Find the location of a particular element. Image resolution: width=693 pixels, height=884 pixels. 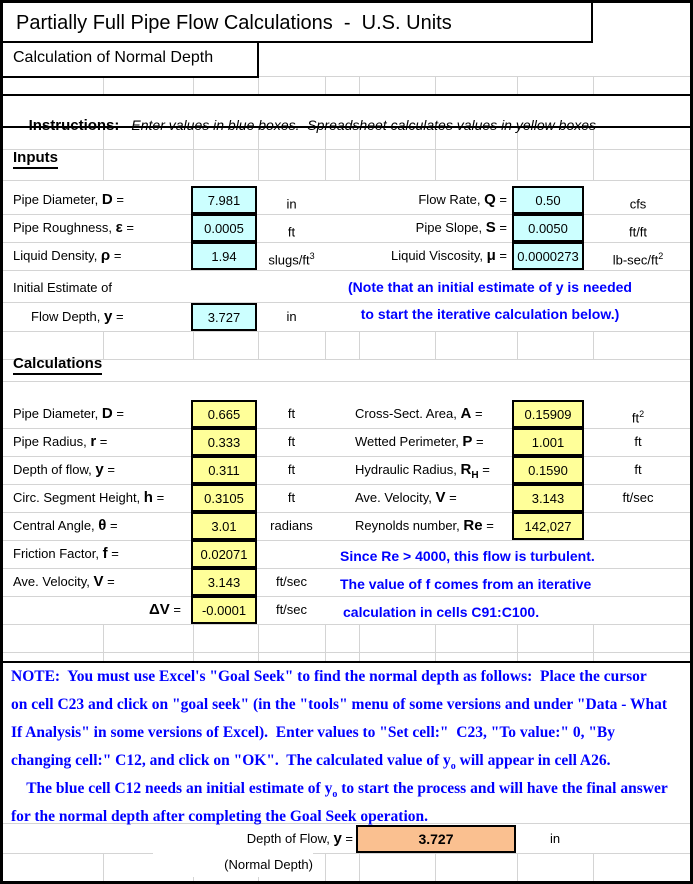

unit-calc-pipe-diameter: ft is located at coordinates (291, 413).